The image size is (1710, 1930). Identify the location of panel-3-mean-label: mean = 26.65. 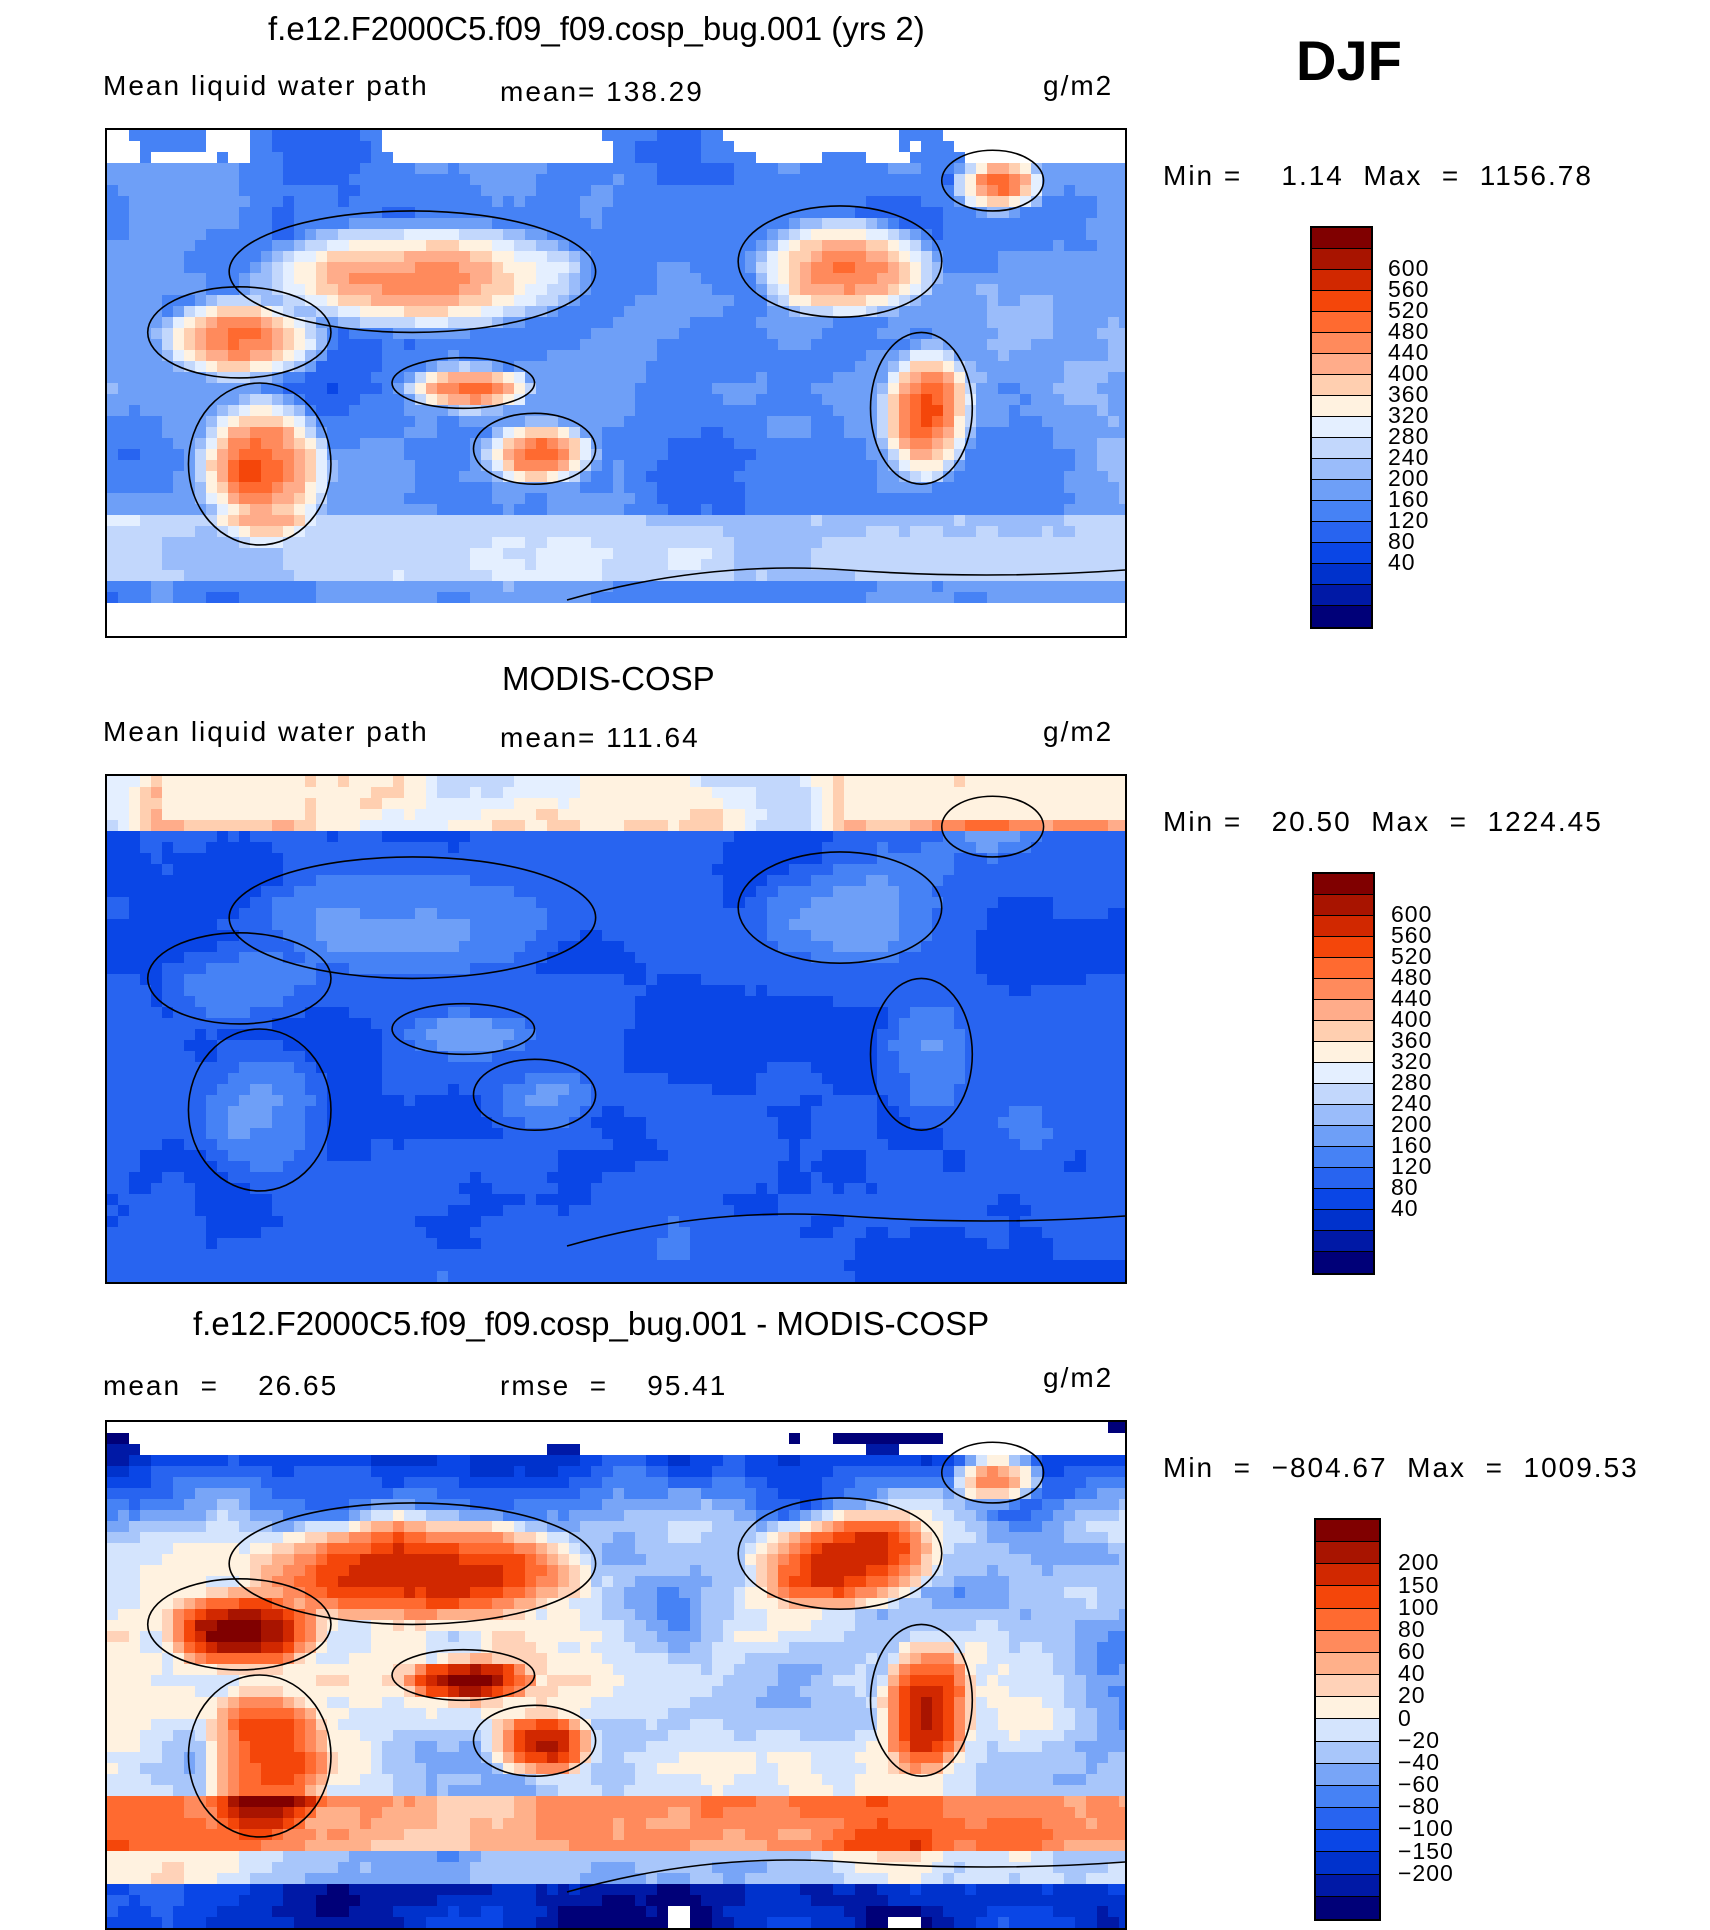
(220, 1386).